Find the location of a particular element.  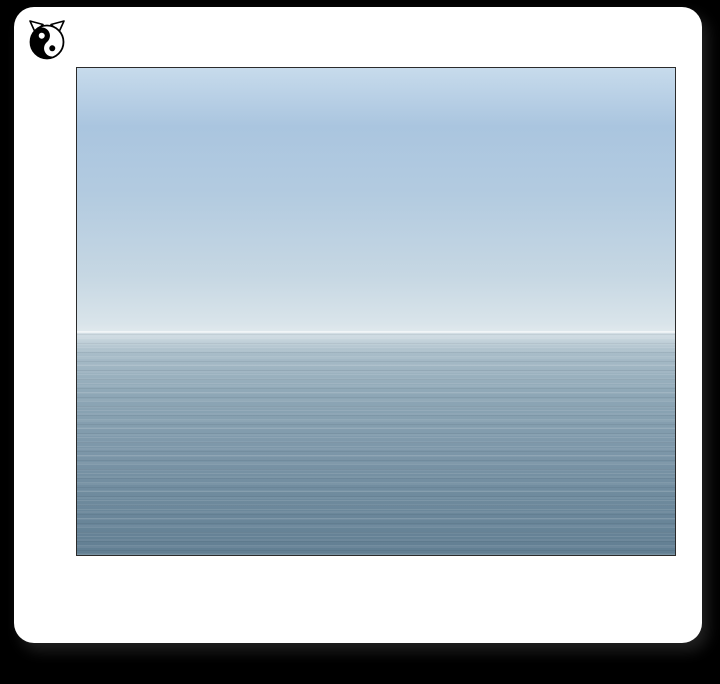

y-axis-label is located at coordinates (20, 312).